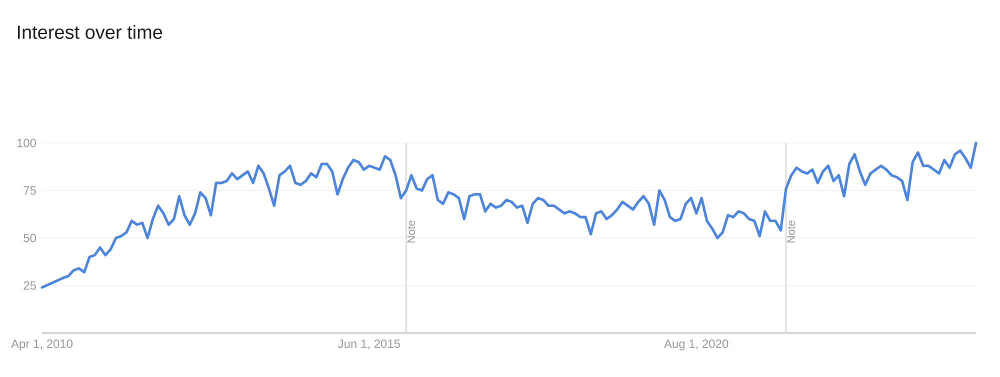 This screenshot has height=377, width=1000. Describe the element at coordinates (26, 143) in the screenshot. I see `y-tick-label: 100` at that location.